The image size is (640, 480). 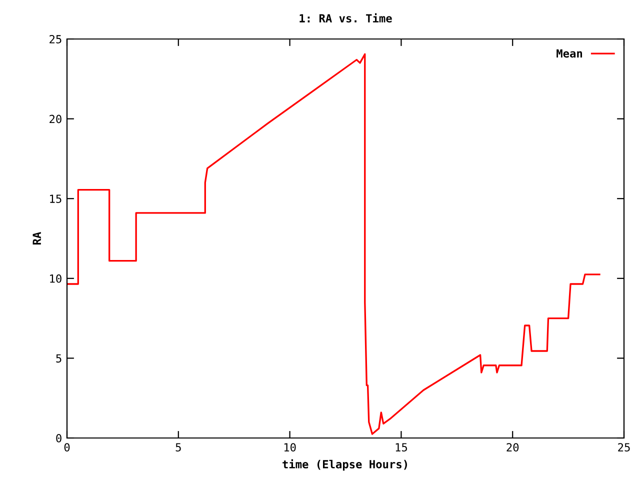 What do you see at coordinates (290, 447) in the screenshot?
I see `x-tick-label: 10` at bounding box center [290, 447].